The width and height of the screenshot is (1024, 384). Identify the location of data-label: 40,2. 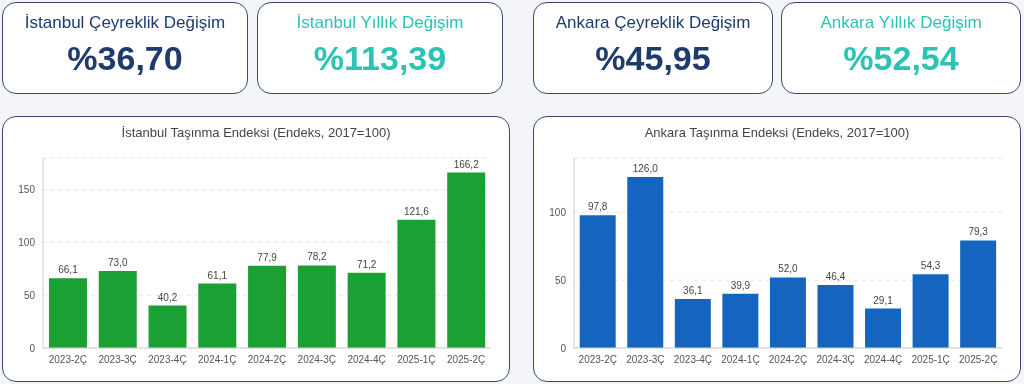
(167, 297).